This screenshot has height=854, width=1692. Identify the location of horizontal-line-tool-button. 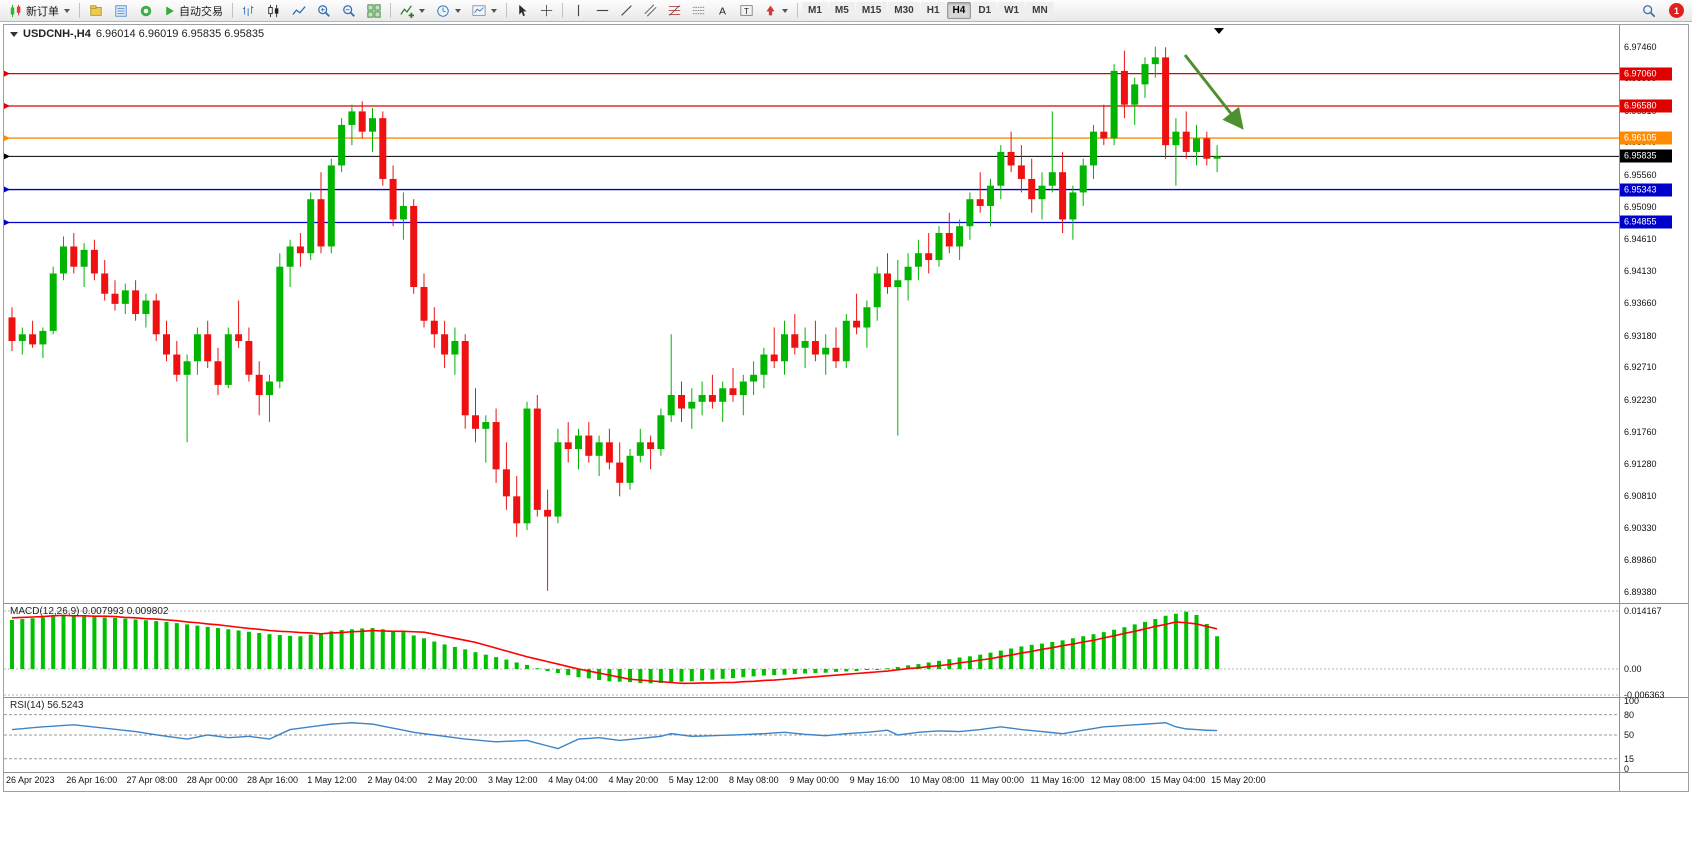
(602, 10).